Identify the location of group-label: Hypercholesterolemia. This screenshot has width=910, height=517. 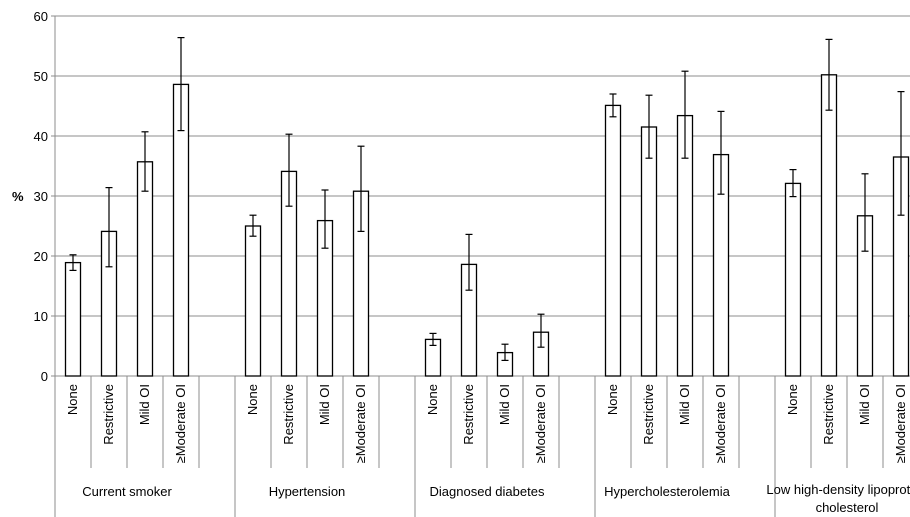
(667, 491).